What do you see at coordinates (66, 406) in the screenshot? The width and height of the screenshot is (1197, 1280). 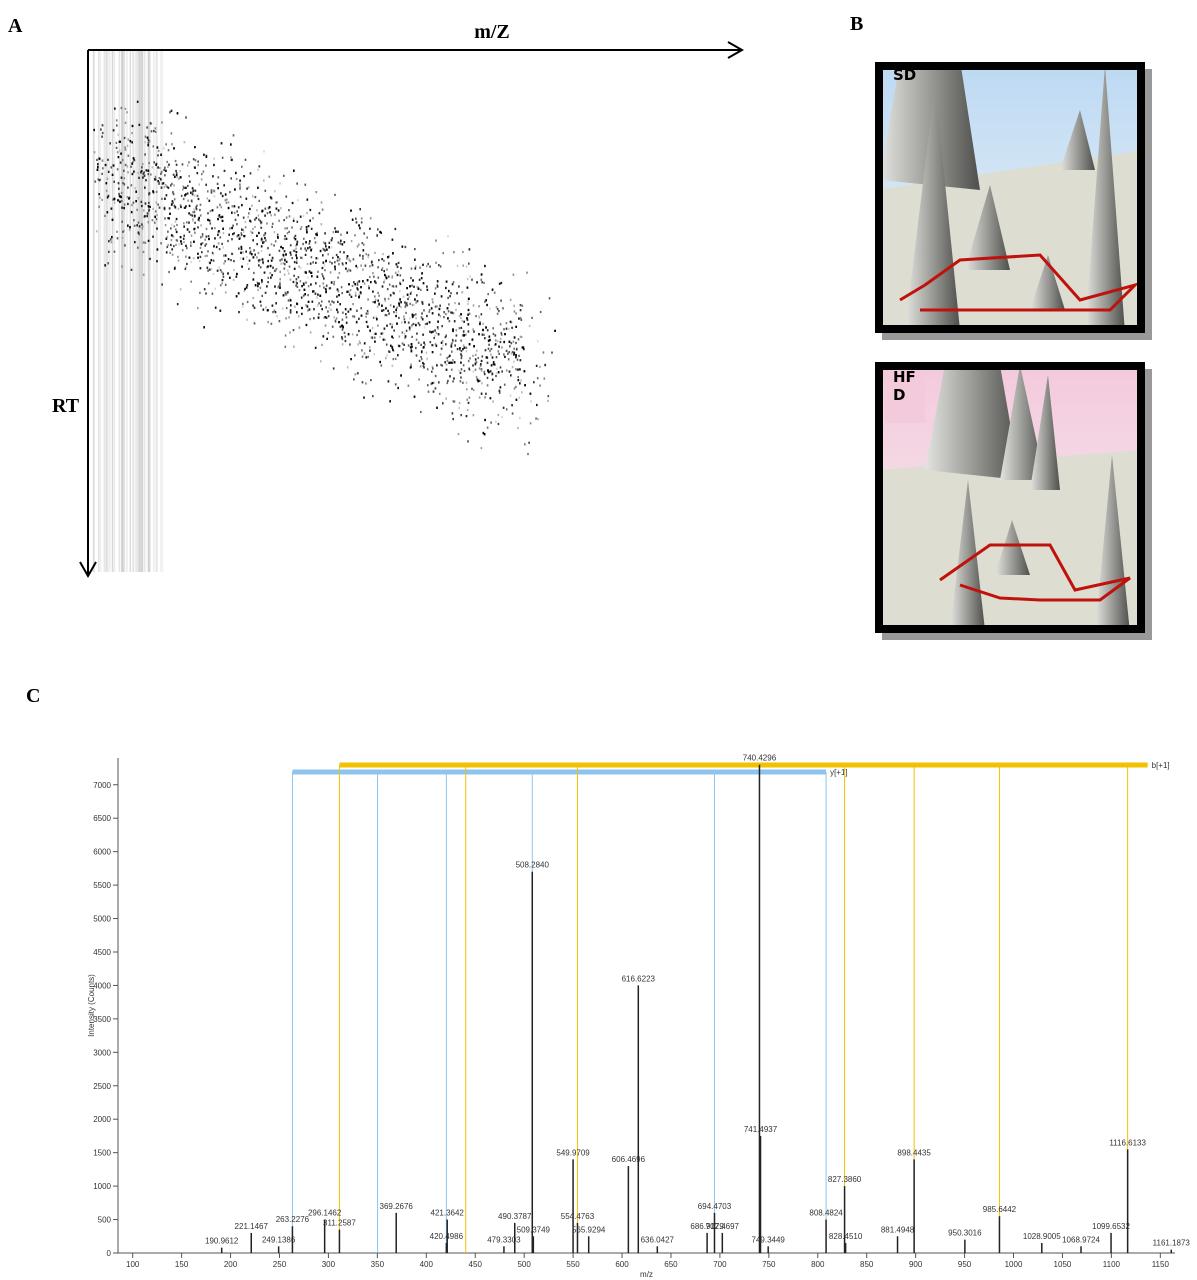 I see `axis-label: RT` at bounding box center [66, 406].